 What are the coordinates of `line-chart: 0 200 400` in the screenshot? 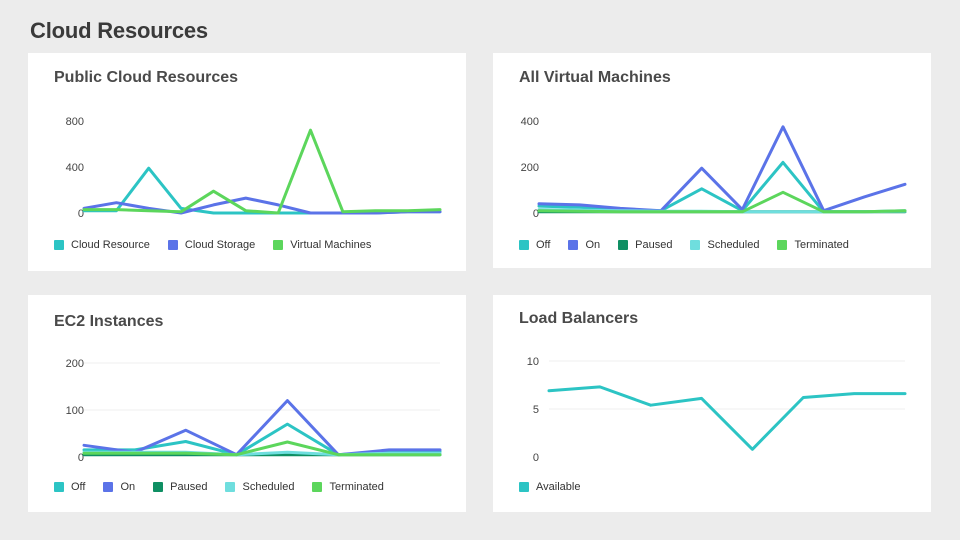 It's located at (714, 168).